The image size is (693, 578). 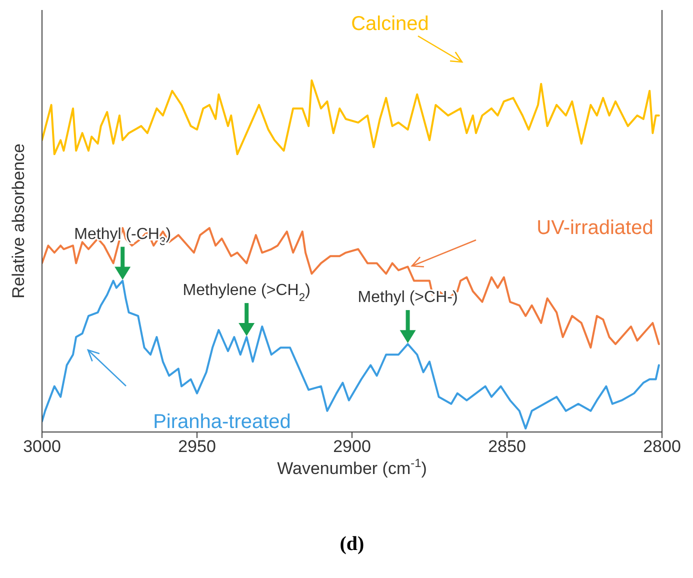 I want to click on text: (d), so click(x=352, y=544).